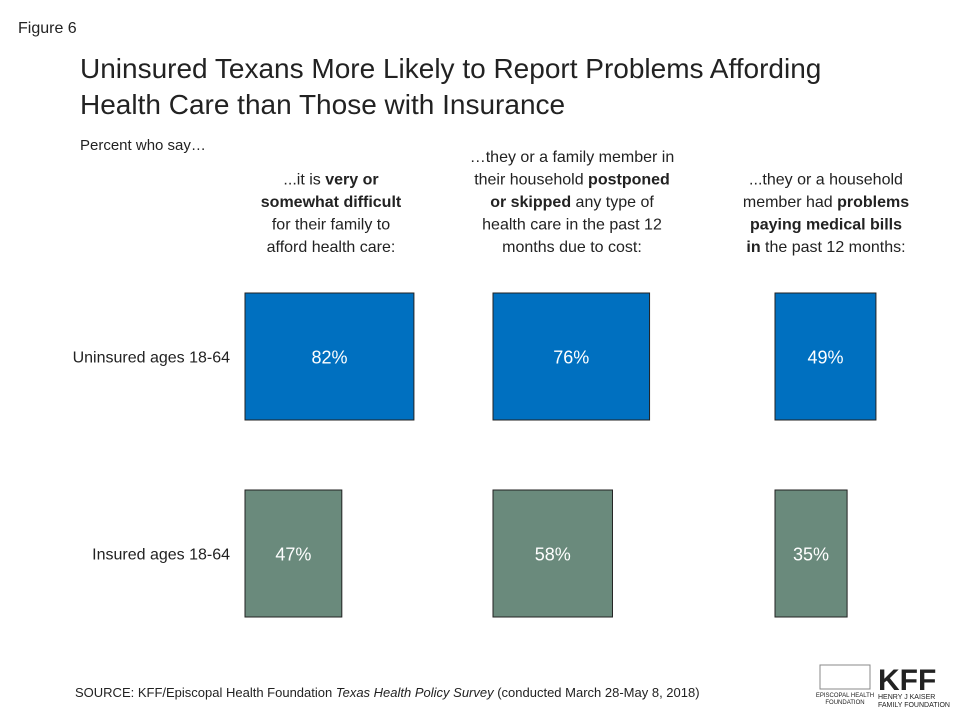 The height and width of the screenshot is (720, 960). I want to click on column-heading-line: months due to cost:, so click(572, 247).